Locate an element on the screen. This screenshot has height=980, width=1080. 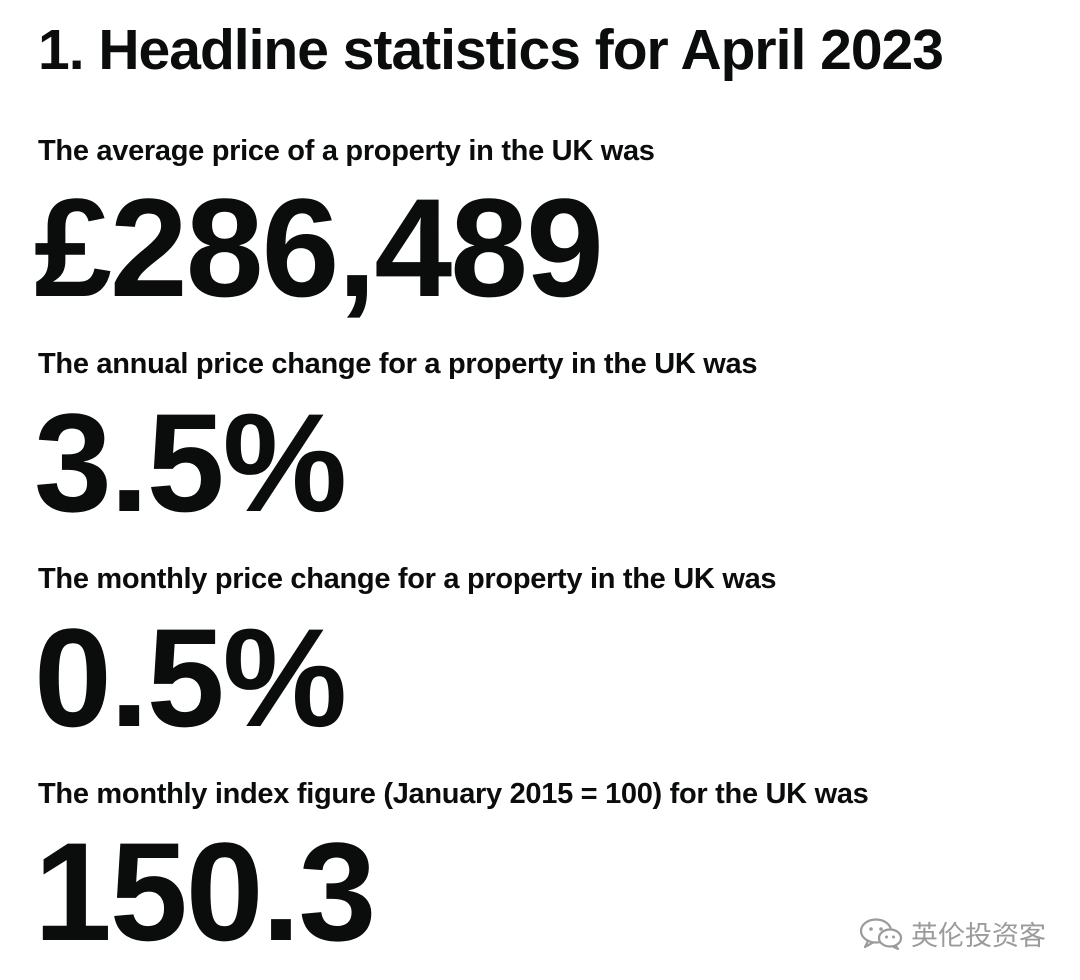
stat-value-annual-change: 3.5% is located at coordinates (190, 462).